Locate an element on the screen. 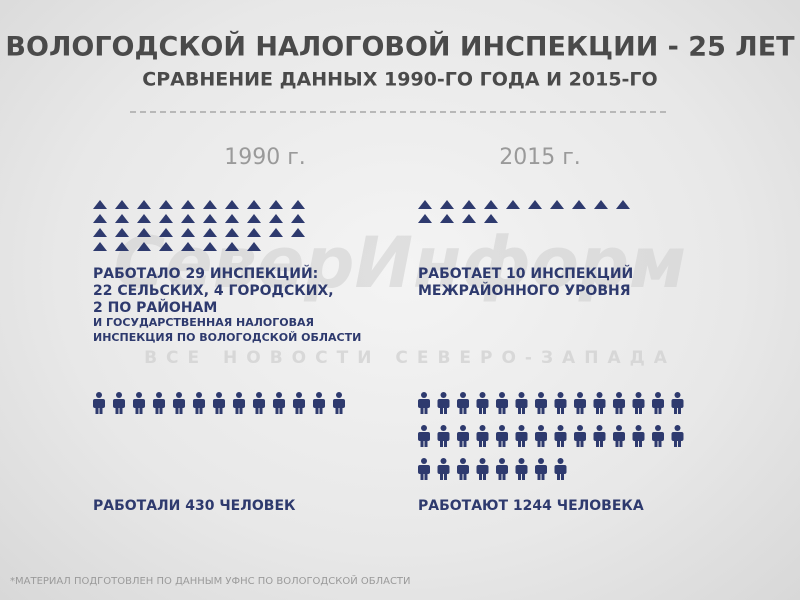 Image resolution: width=800 pixels, height=600 pixels. staff: РАБОТАЛИ 430 ЧЕЛОВЕК is located at coordinates (194, 506).